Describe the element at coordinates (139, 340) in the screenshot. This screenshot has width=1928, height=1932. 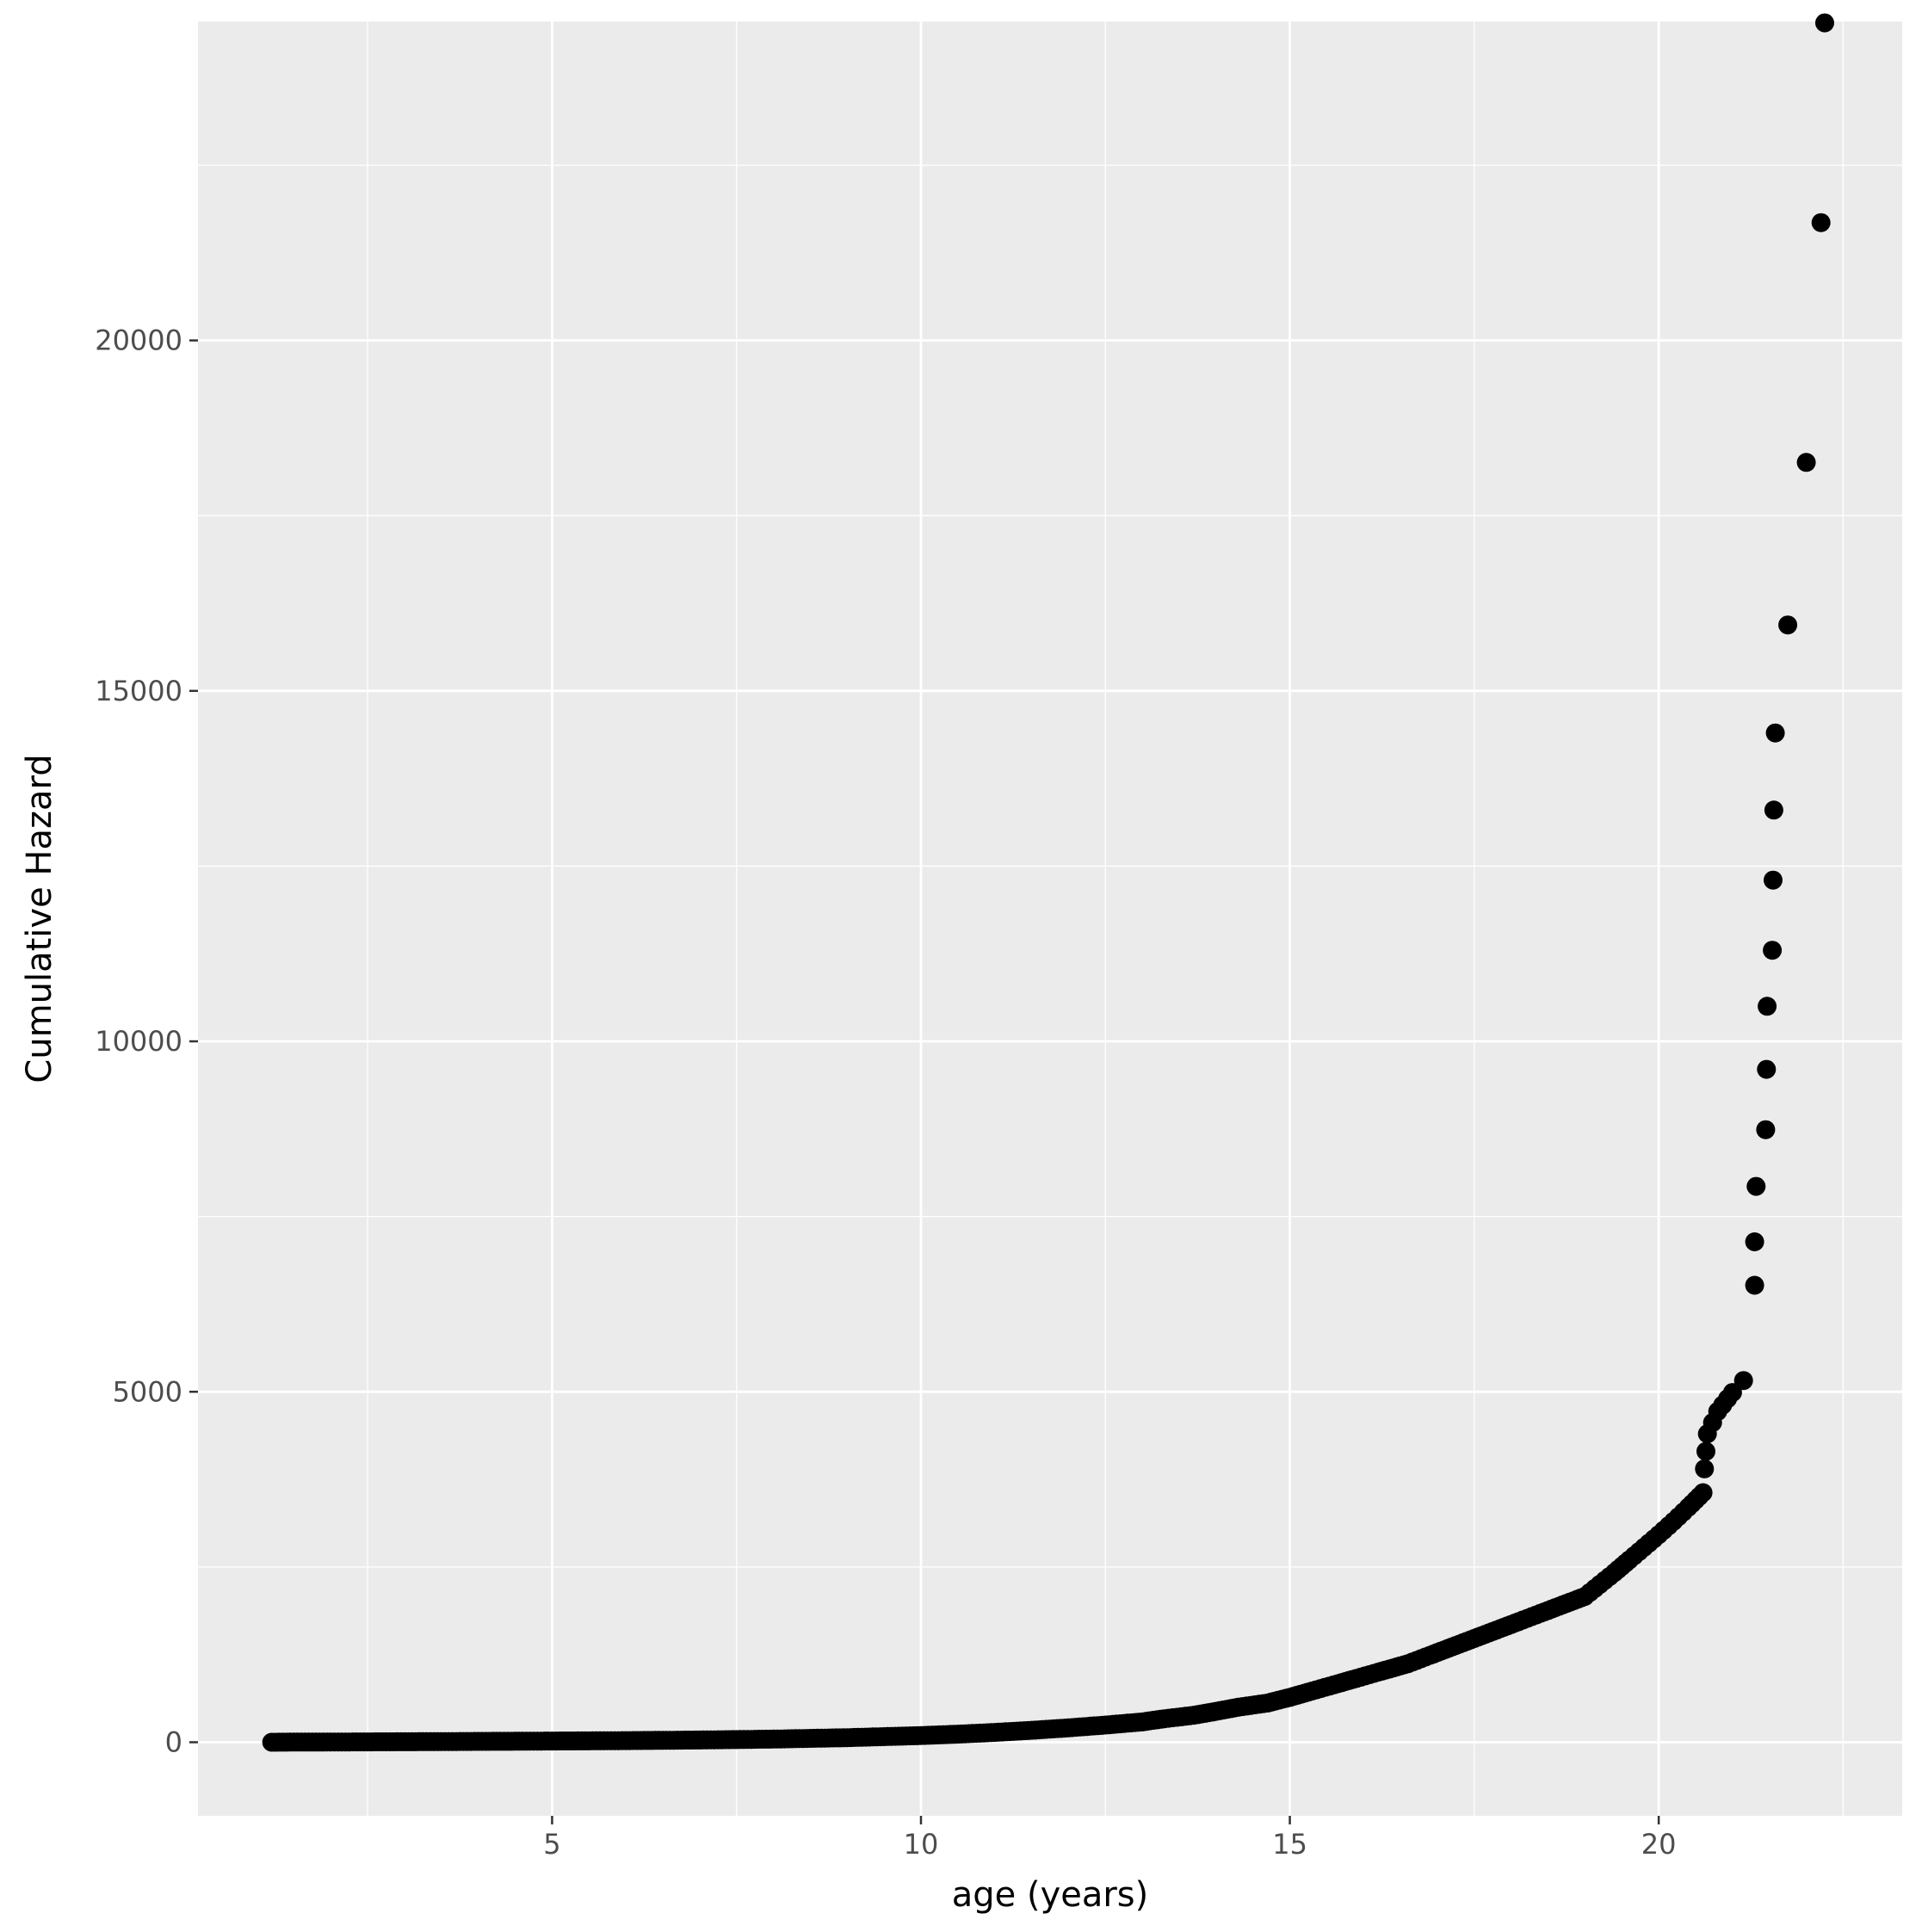
I see `y-tick-label: 20000` at that location.